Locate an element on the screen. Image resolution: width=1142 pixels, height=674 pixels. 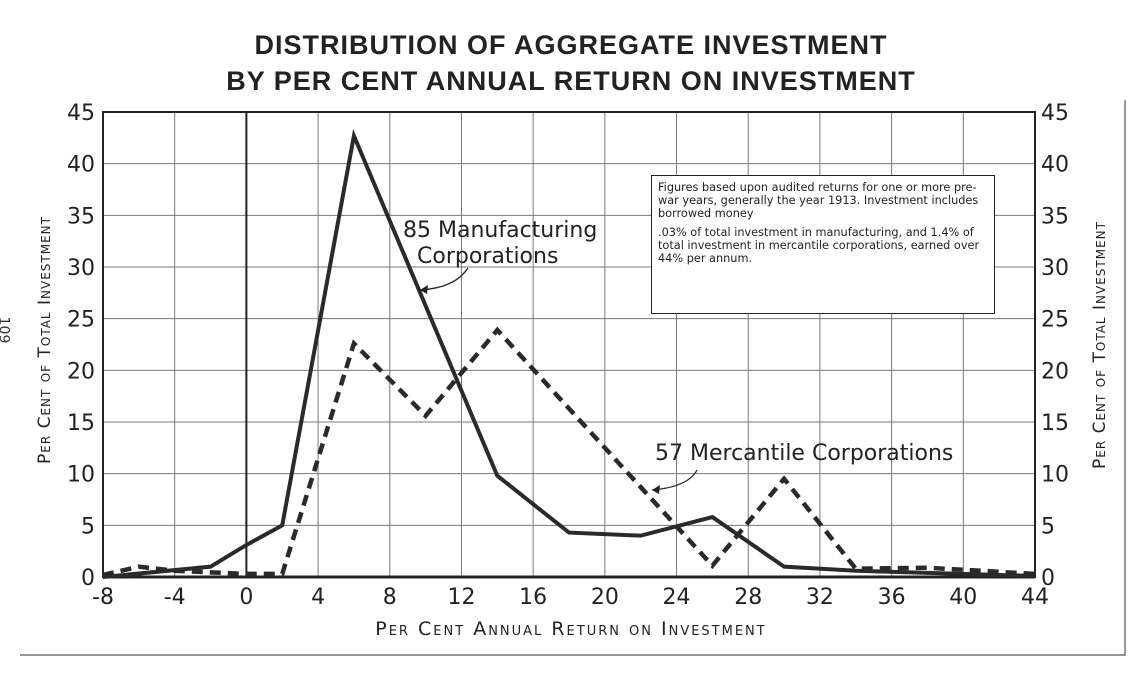
y-tick-label-left: 40 is located at coordinates (81, 165).